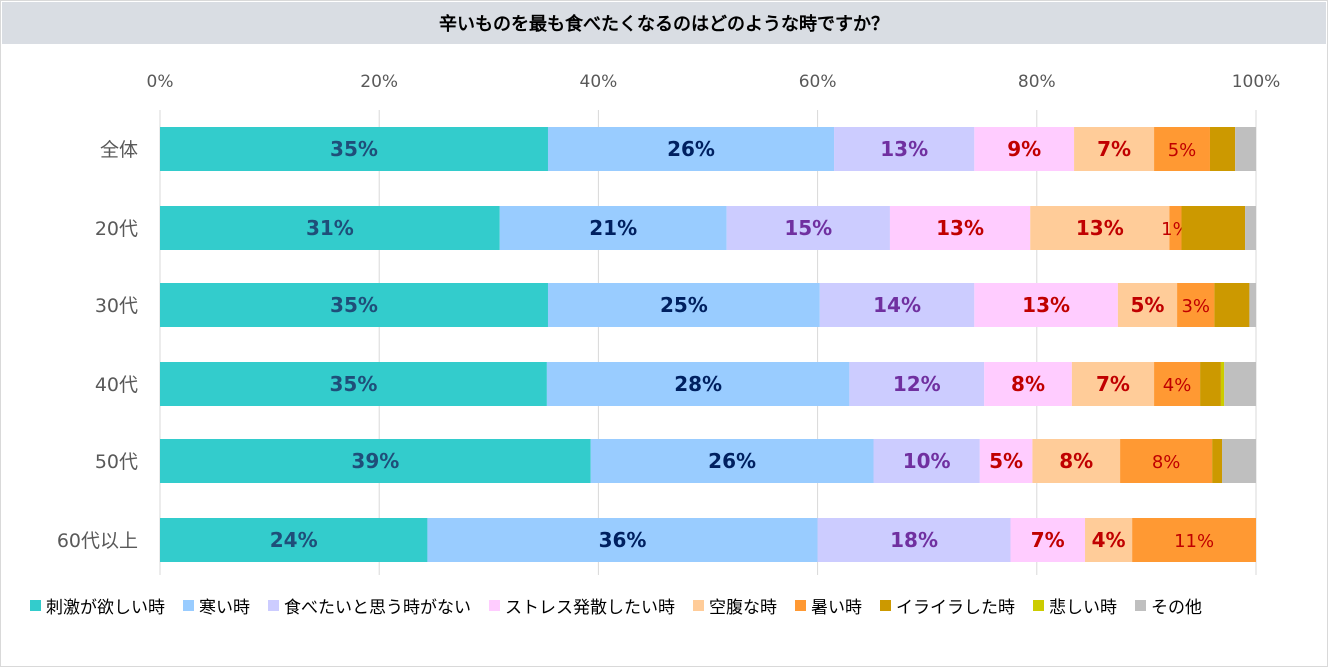  I want to click on legend-label: 暑い時, so click(836, 607).